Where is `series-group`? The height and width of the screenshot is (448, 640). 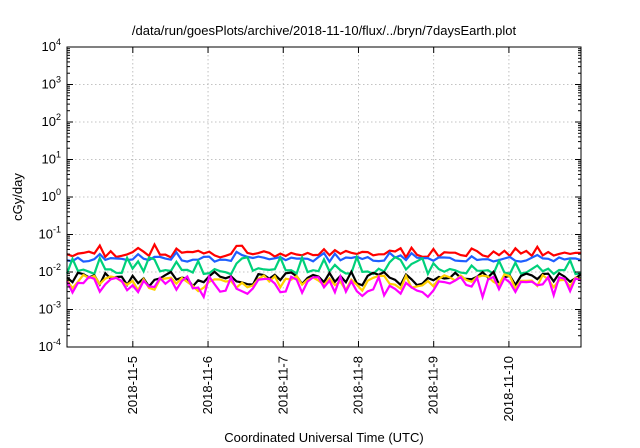
series-group is located at coordinates (323, 271).